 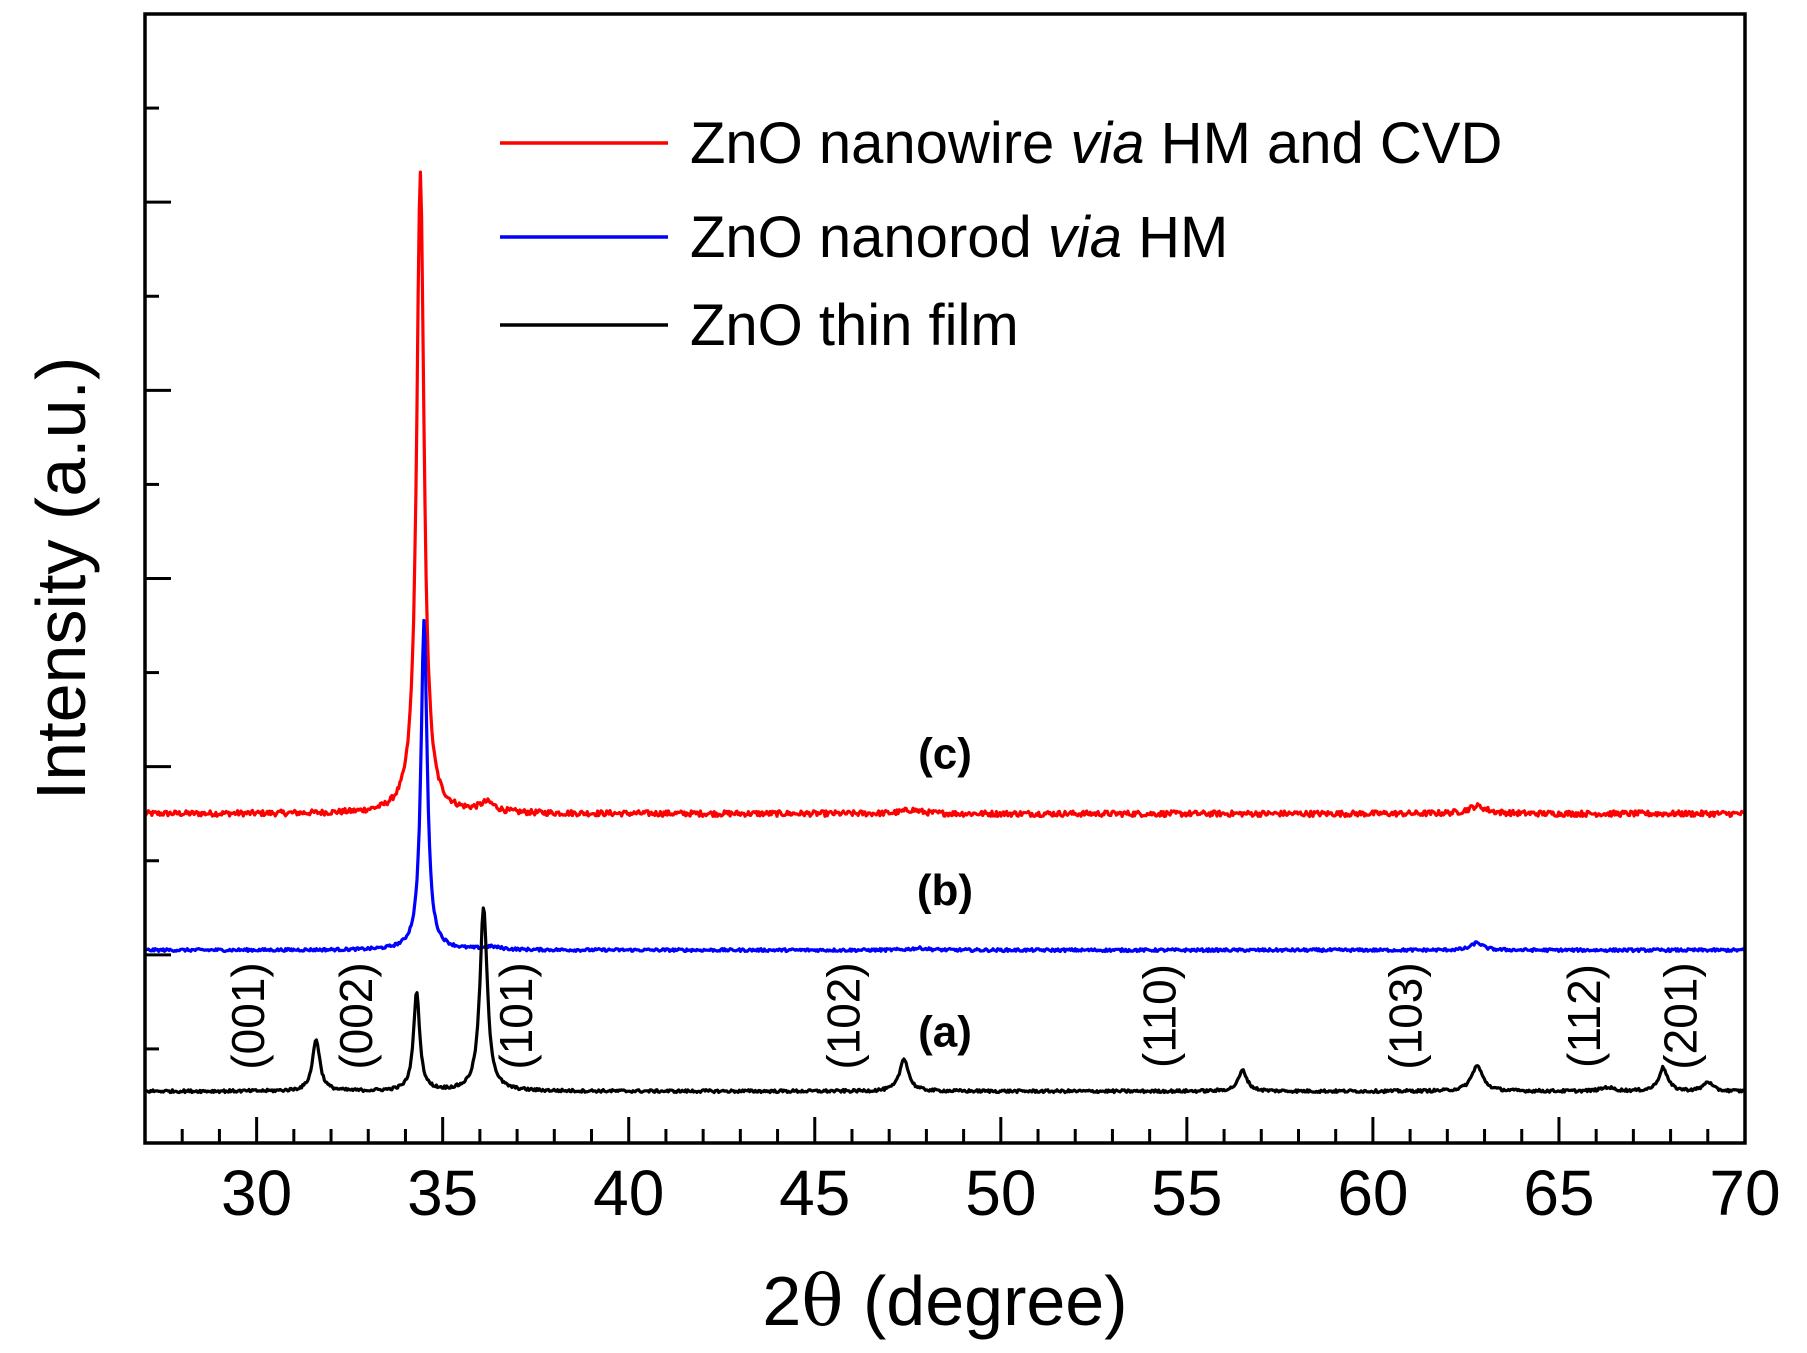 I want to click on peak-annotation: (002), so click(x=356, y=1015).